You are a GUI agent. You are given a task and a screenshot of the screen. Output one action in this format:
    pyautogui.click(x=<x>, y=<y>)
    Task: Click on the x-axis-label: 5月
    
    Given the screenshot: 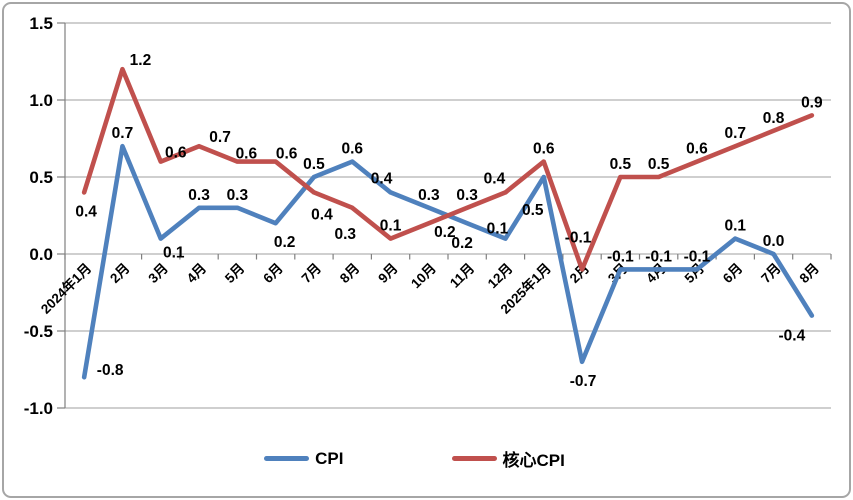 What is the action you would take?
    pyautogui.click(x=234, y=273)
    